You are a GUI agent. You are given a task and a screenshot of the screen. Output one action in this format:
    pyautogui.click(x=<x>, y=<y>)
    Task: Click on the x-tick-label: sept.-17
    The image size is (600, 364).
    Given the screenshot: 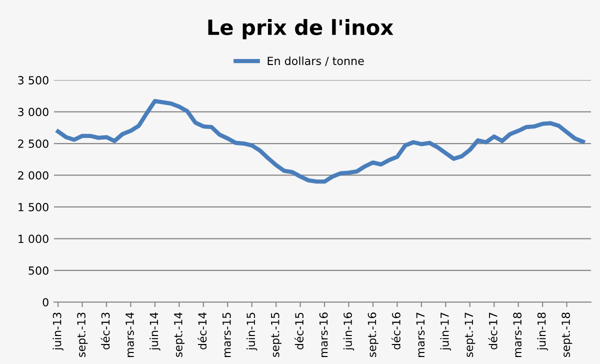 What is the action you would take?
    pyautogui.click(x=470, y=334)
    